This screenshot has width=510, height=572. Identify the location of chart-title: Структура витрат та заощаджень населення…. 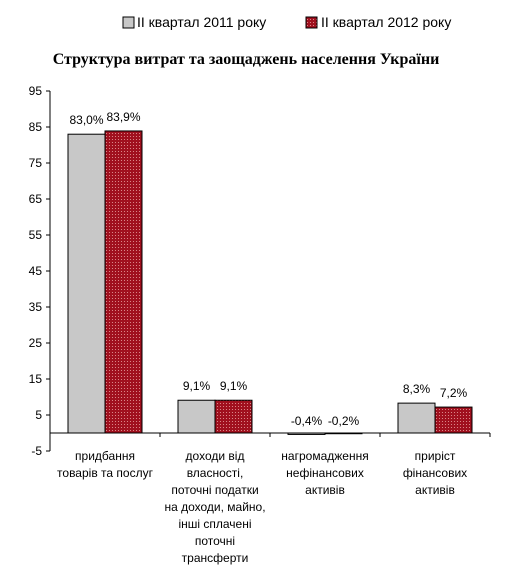
(246, 59).